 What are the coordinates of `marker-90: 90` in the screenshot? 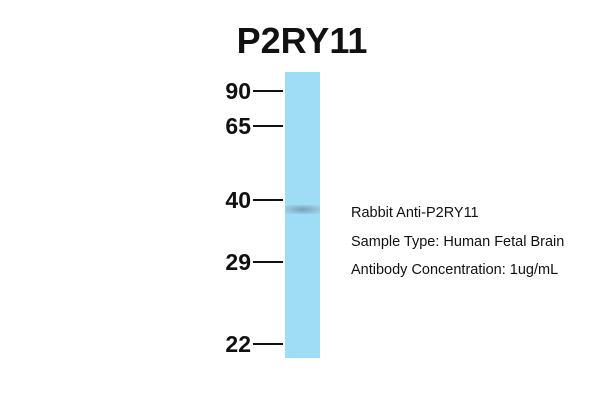 It's located at (250, 91).